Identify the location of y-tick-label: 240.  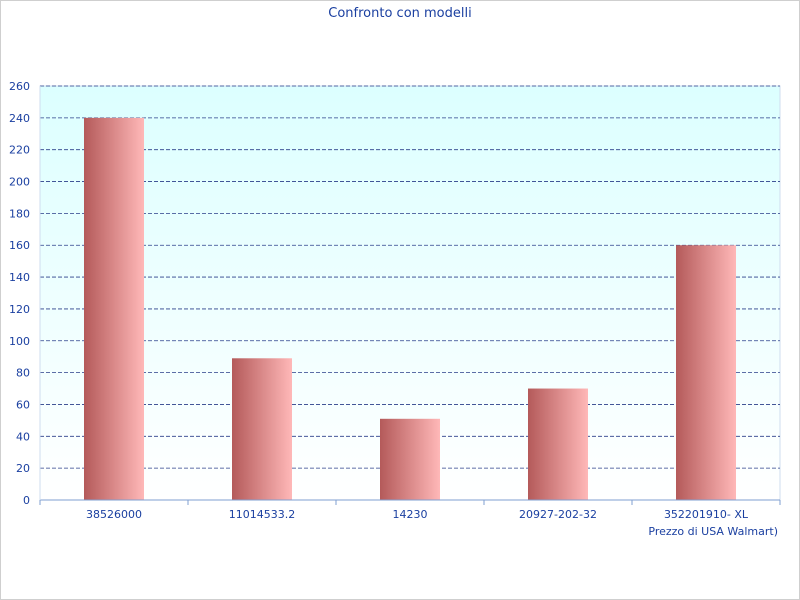
(19, 118).